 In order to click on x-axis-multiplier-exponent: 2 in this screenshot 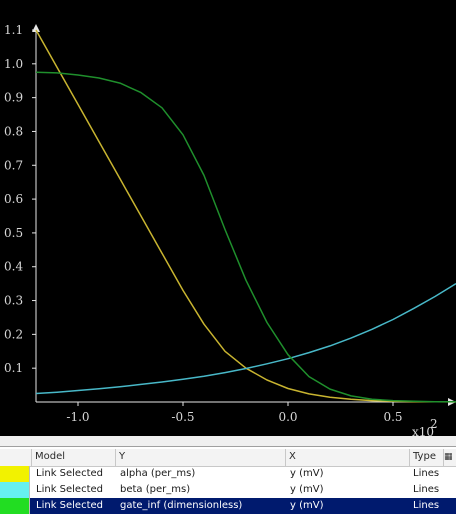, I will do `click(434, 424)`.